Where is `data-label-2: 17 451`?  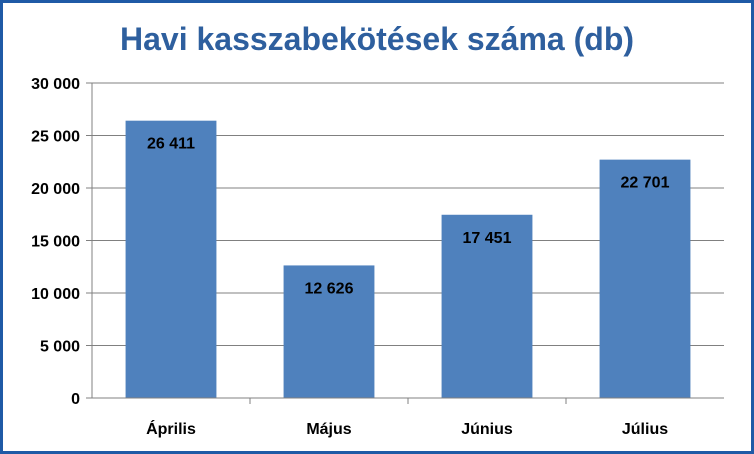 data-label-2: 17 451 is located at coordinates (487, 238).